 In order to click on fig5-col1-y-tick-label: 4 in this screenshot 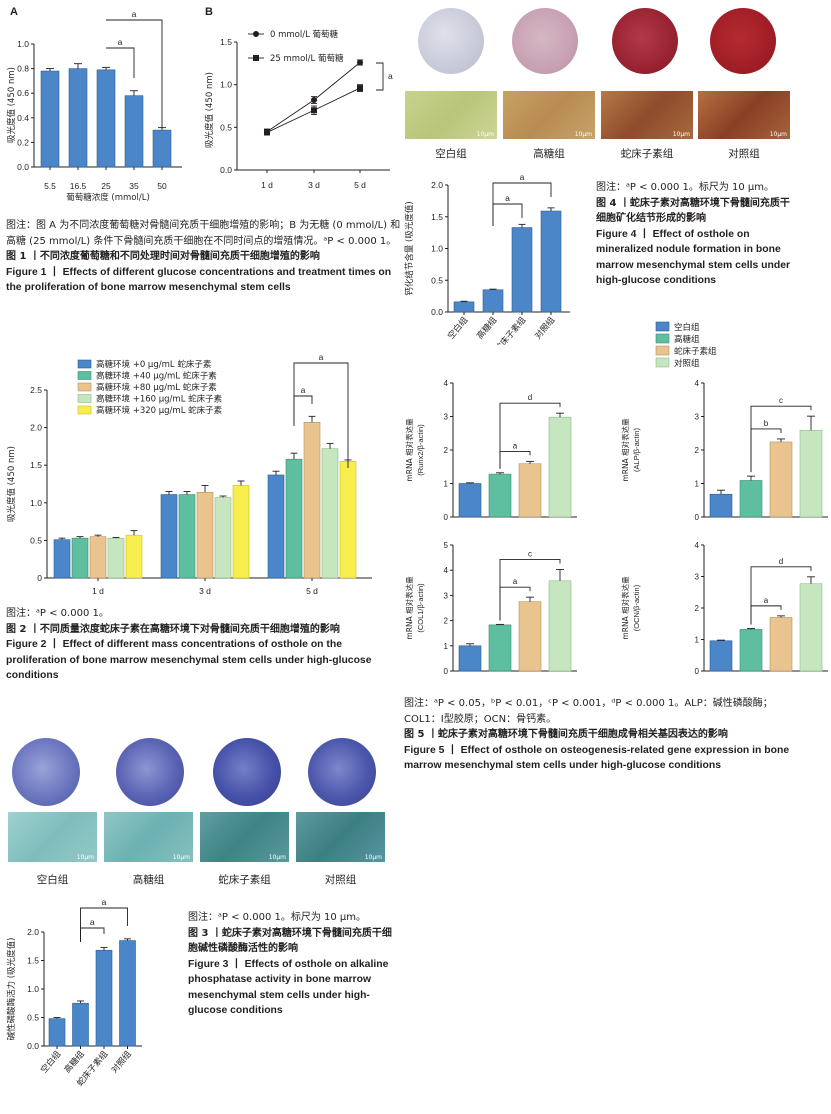, I will do `click(446, 570)`.